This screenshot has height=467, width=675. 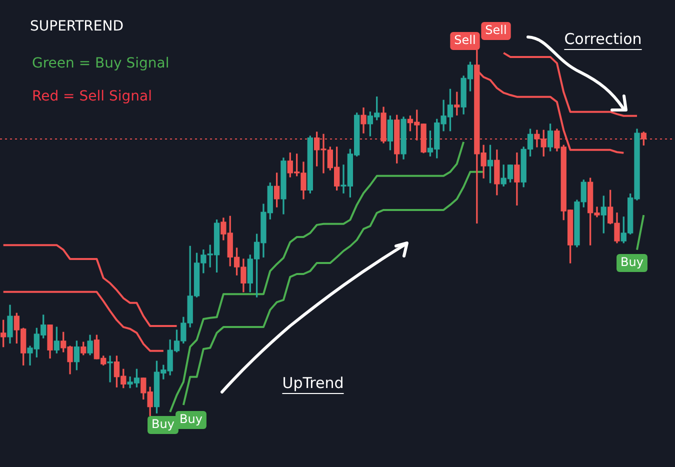 I want to click on annotation: UpTrend, so click(x=313, y=383).